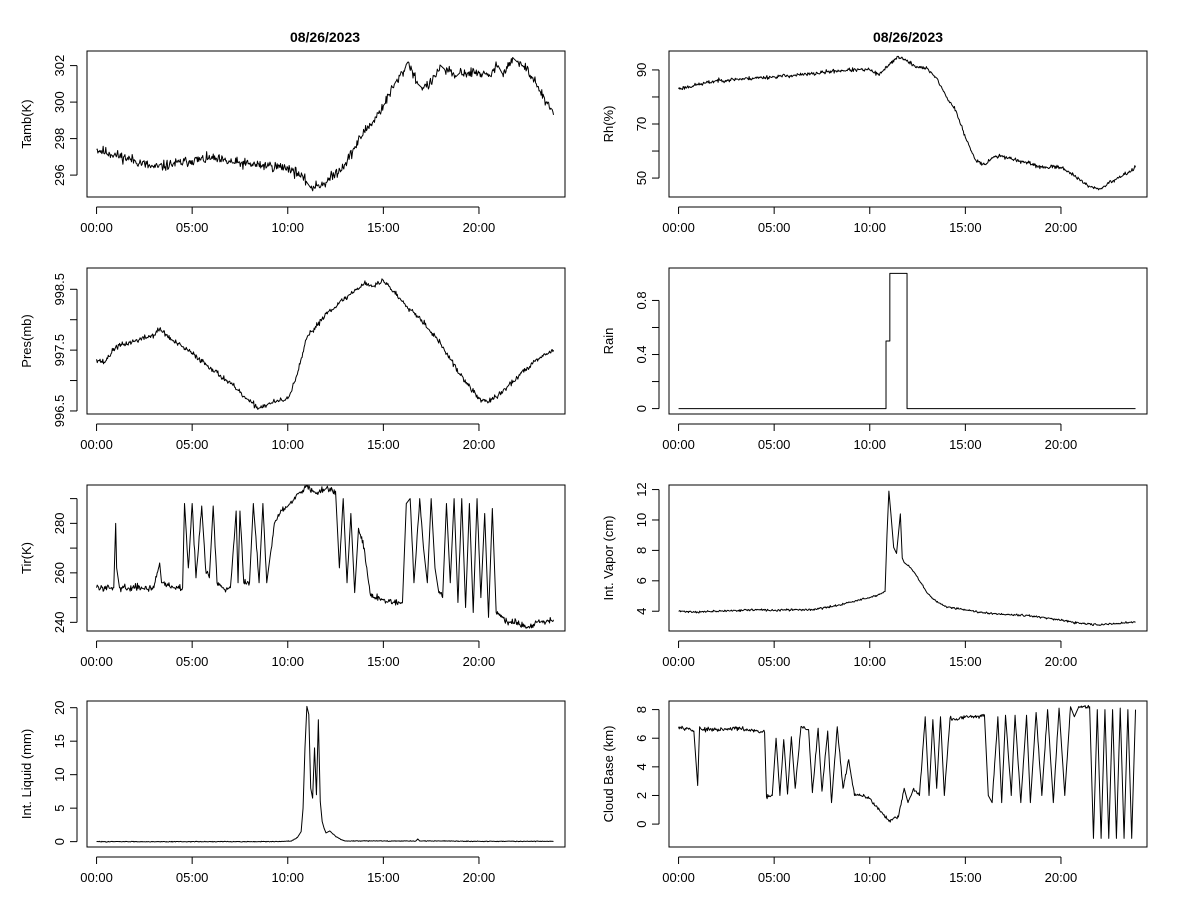  What do you see at coordinates (641, 354) in the screenshot?
I see `y-tick-label: 0.4` at bounding box center [641, 354].